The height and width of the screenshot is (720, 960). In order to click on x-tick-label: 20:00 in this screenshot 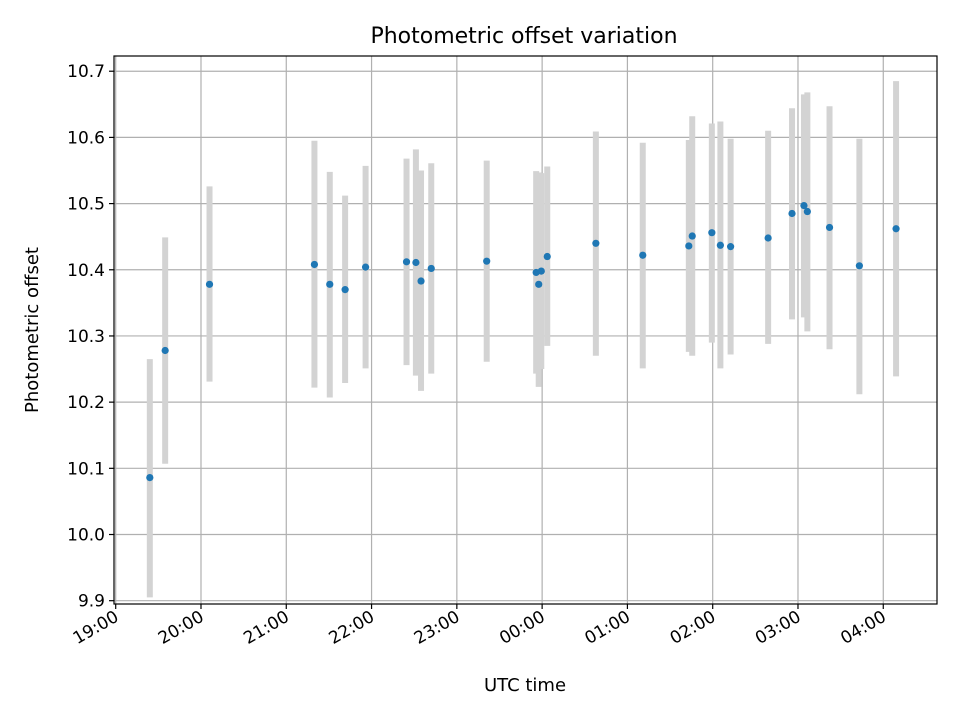, I will do `click(181, 628)`.